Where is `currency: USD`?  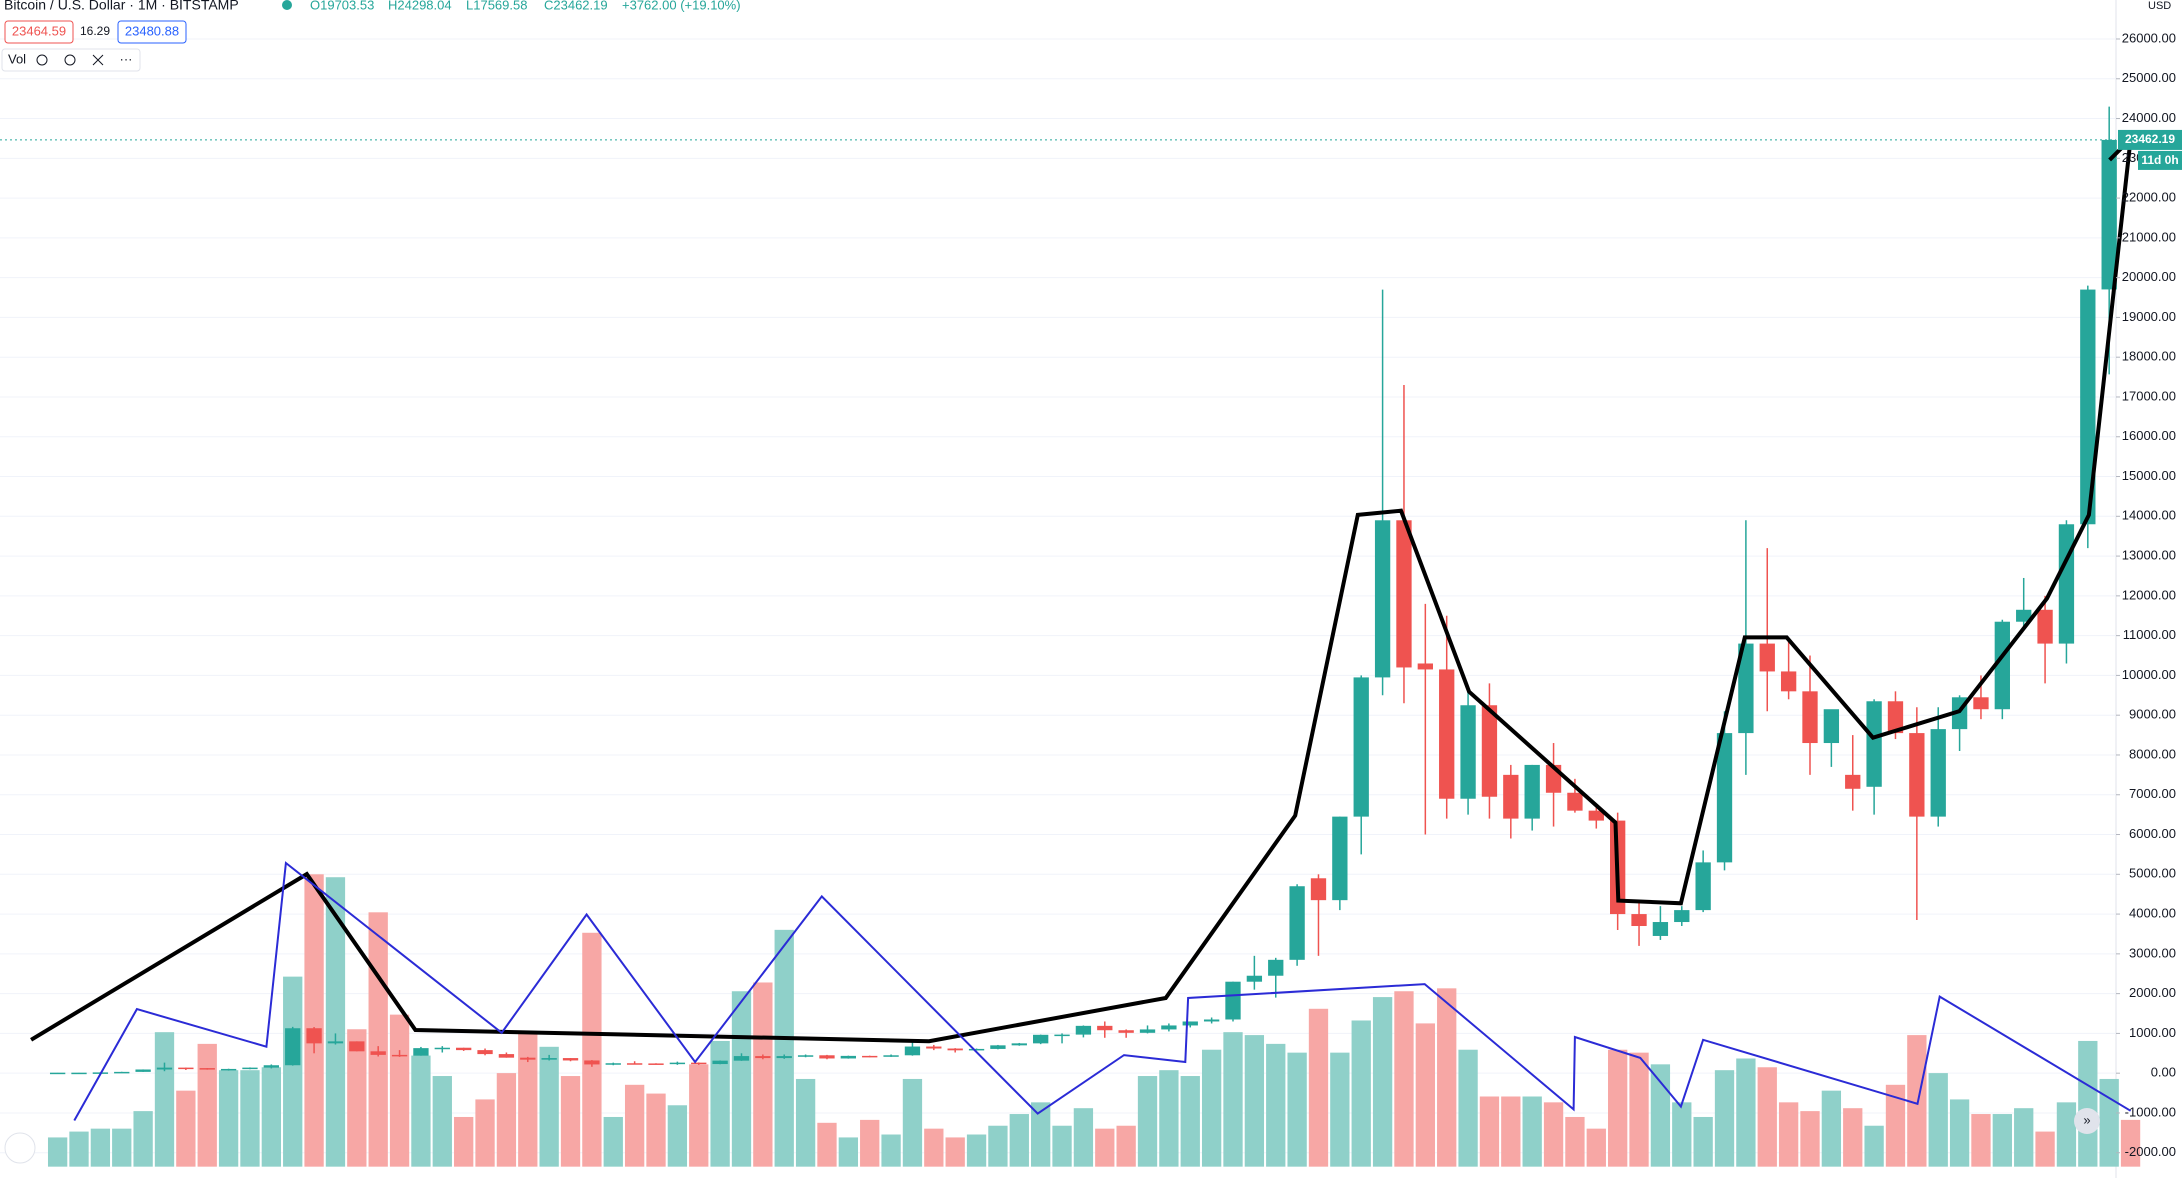 currency: USD is located at coordinates (2159, 6).